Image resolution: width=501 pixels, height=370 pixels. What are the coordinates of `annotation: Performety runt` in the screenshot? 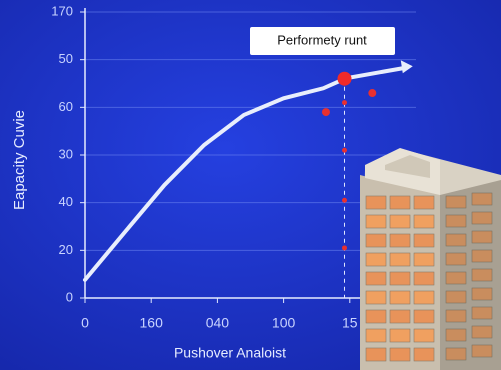 It's located at (322, 39).